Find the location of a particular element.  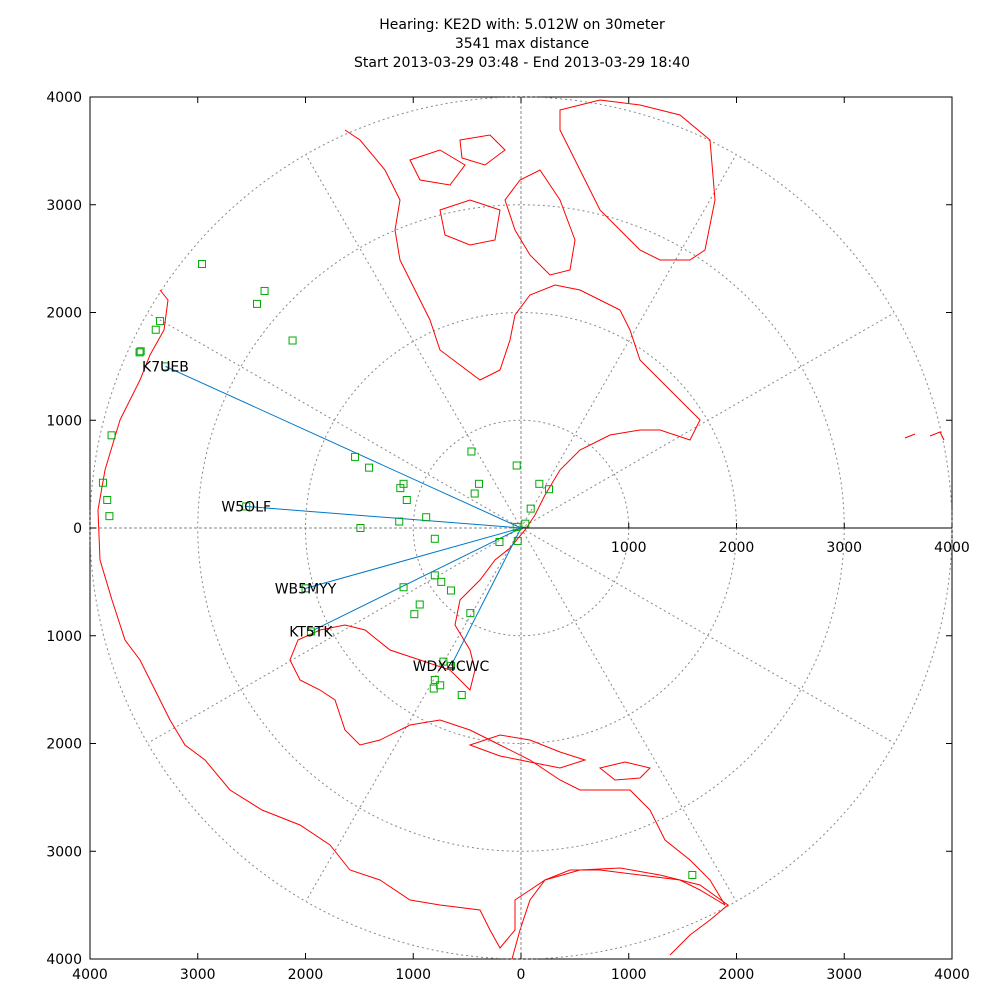

coastline-baffin is located at coordinates (540, 222).